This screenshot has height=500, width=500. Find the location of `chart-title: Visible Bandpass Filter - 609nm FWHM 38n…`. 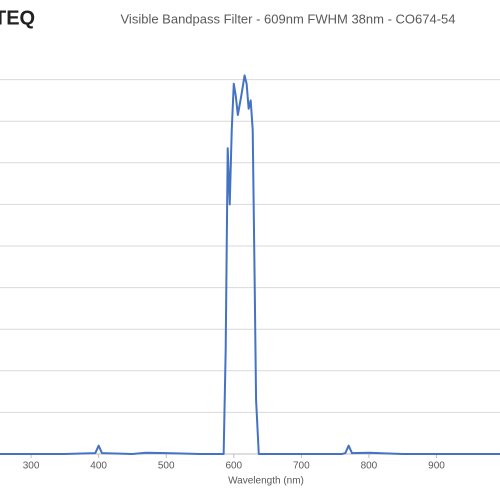

chart-title: Visible Bandpass Filter - 609nm FWHM 38n… is located at coordinates (288, 18).